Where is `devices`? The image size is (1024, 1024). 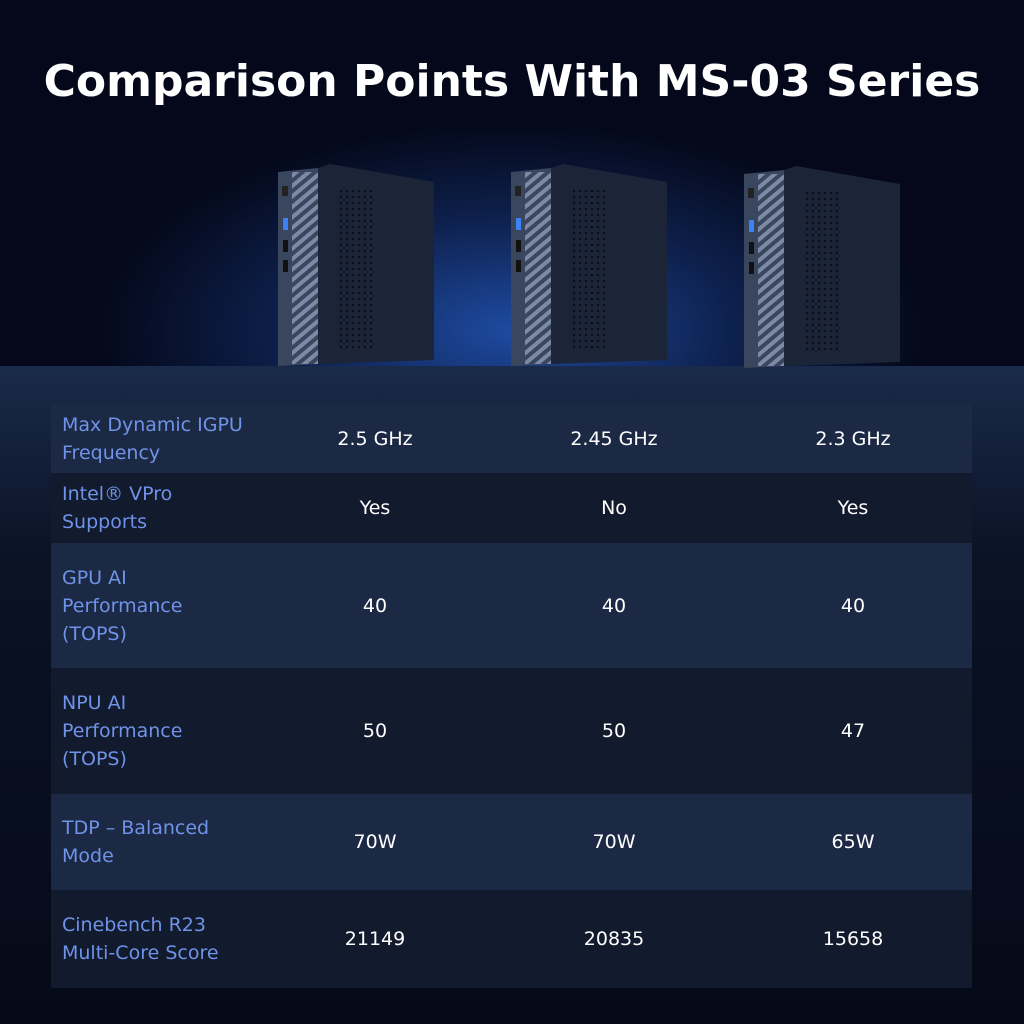 devices is located at coordinates (589, 266).